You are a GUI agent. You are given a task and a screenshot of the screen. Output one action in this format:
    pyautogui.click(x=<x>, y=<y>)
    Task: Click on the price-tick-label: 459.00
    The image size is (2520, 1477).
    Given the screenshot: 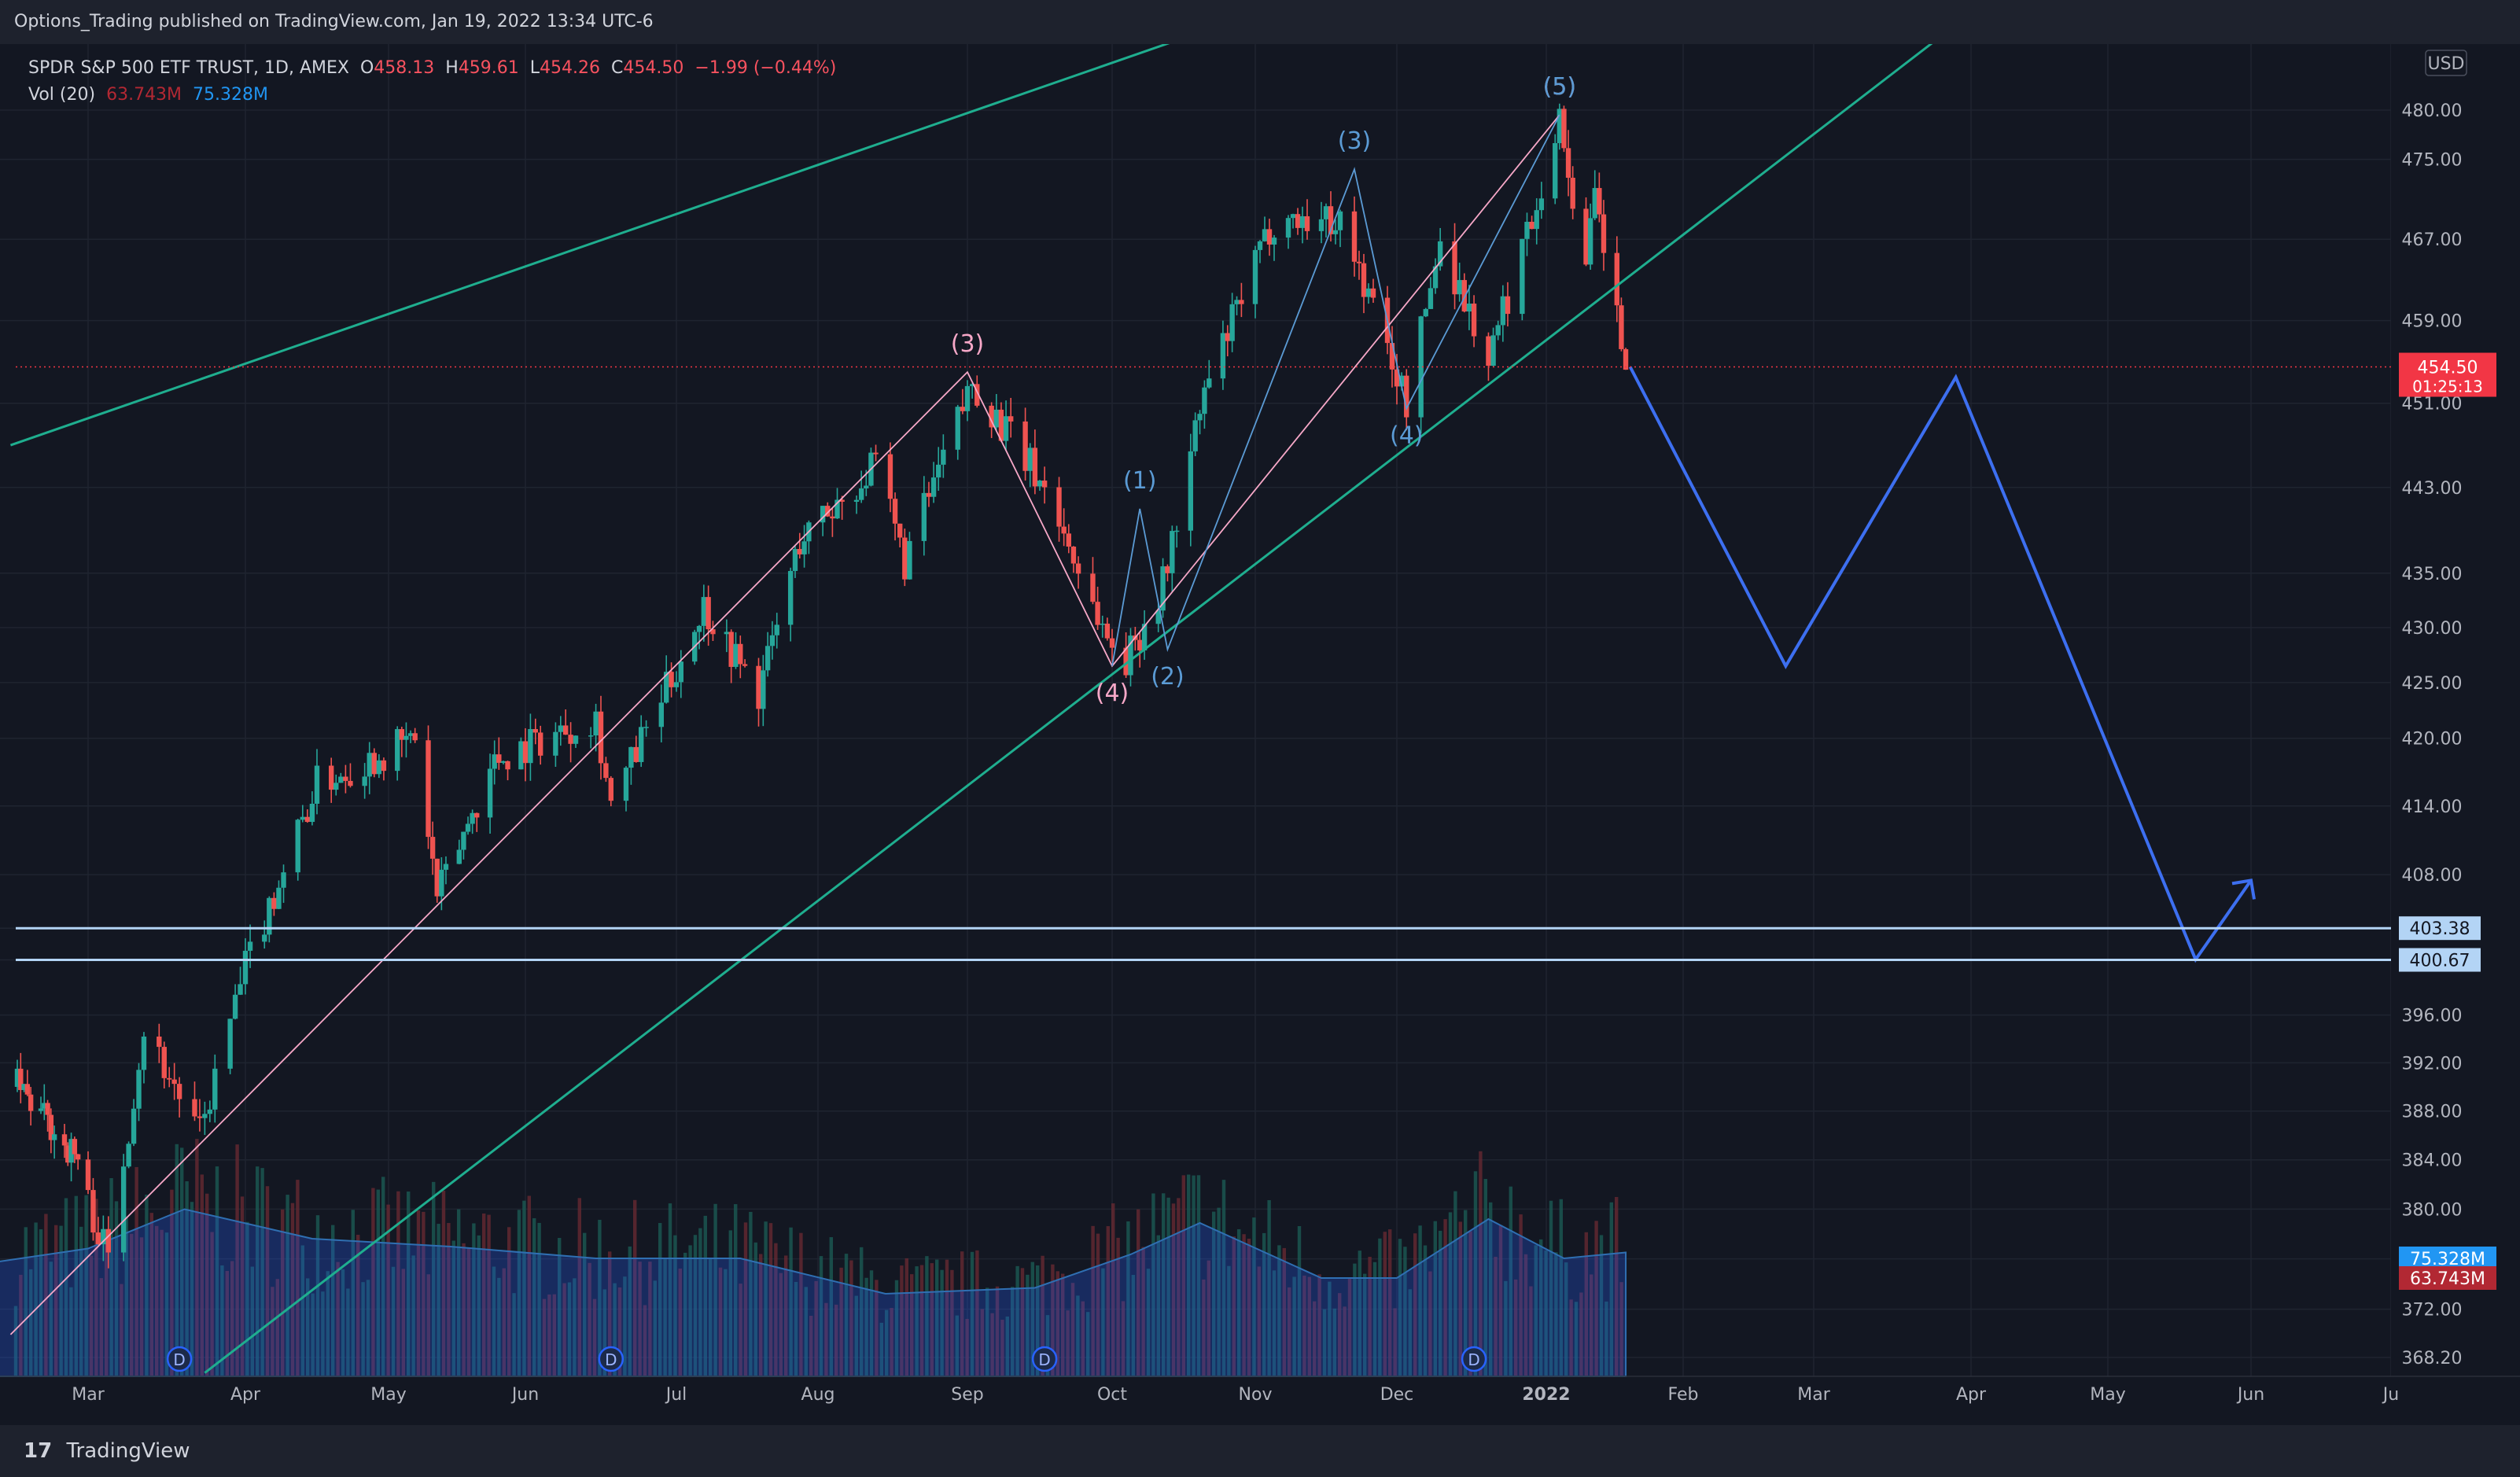 What is the action you would take?
    pyautogui.click(x=2432, y=322)
    